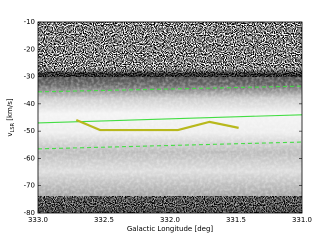  What do you see at coordinates (236, 220) in the screenshot?
I see `x-tick-label: 331.5` at bounding box center [236, 220].